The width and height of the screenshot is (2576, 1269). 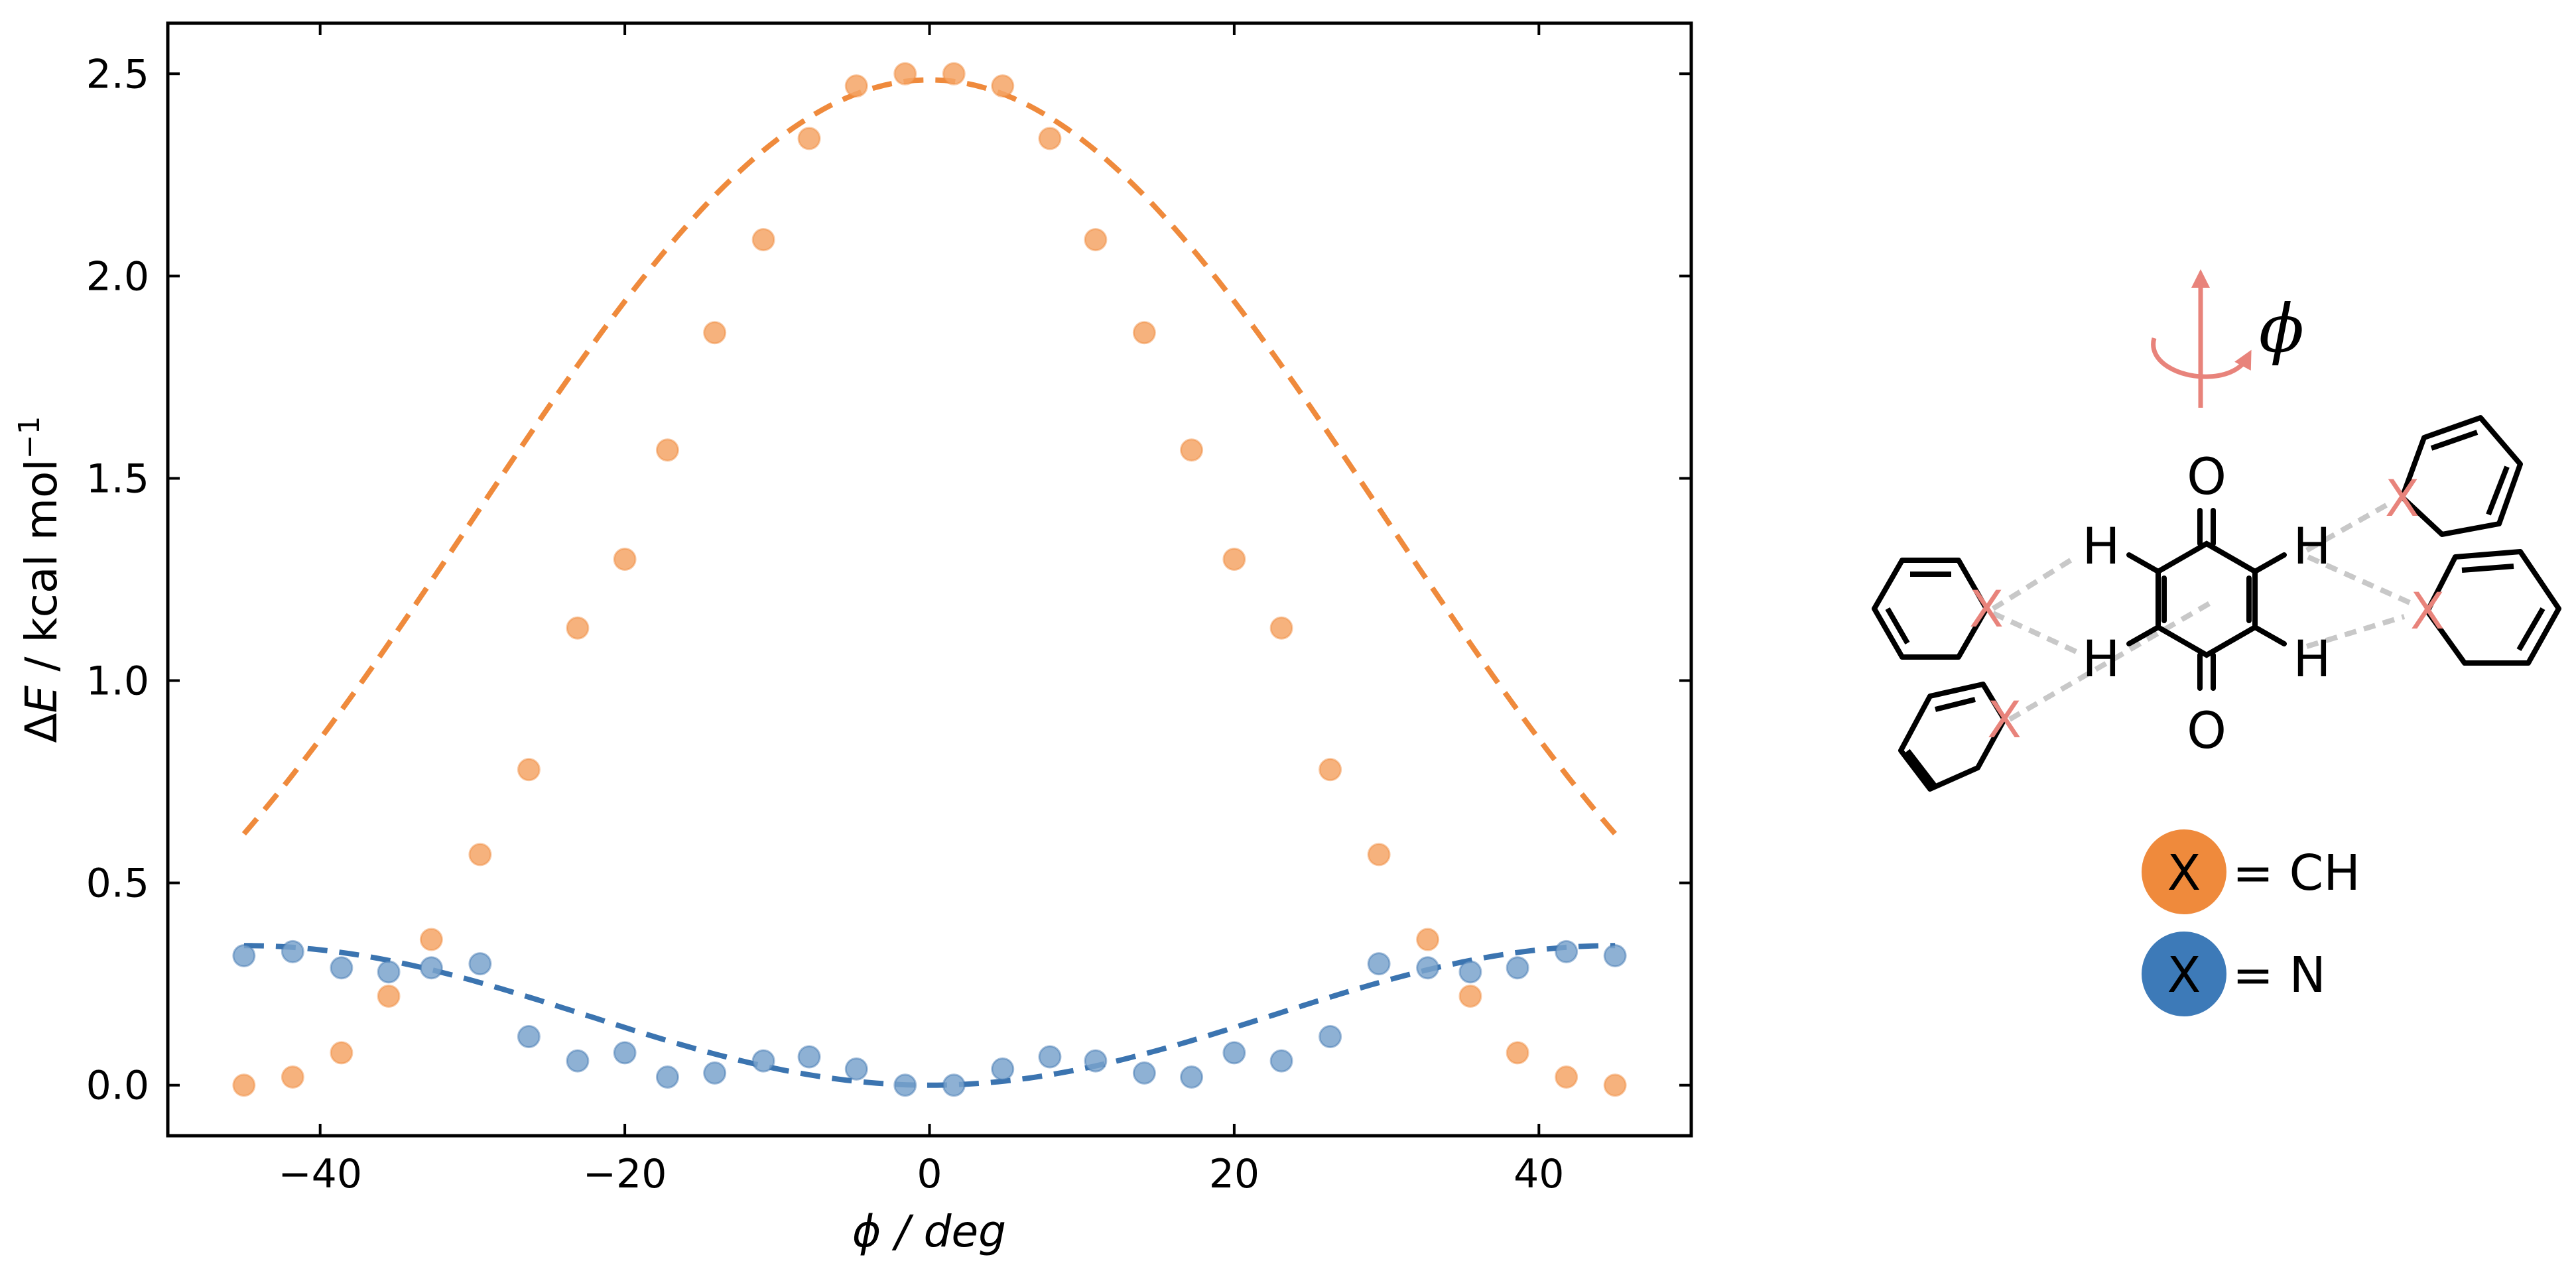 I want to click on x-atom-right: X, so click(x=2428, y=610).